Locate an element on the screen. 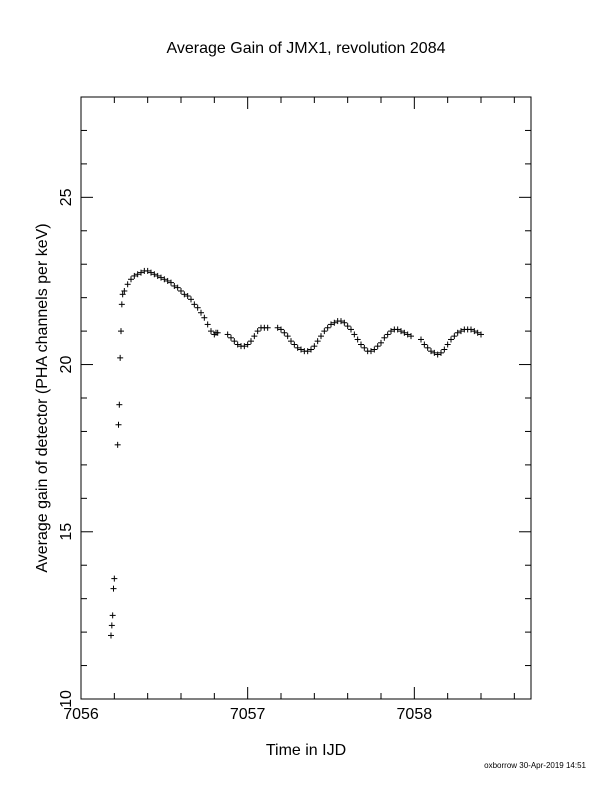  x-tick-label: 7058 is located at coordinates (415, 714).